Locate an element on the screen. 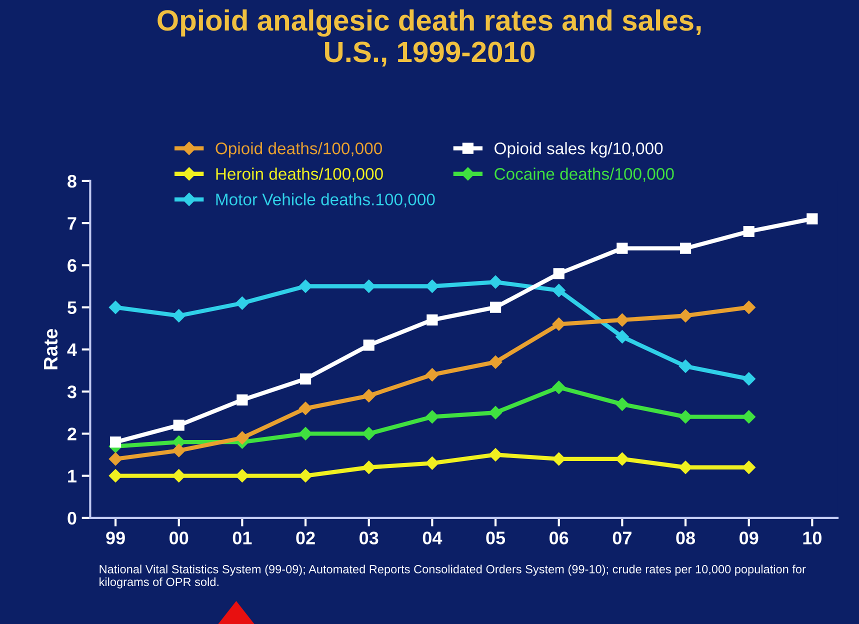 The height and width of the screenshot is (624, 859). y-tick-label: 2 is located at coordinates (72, 434).